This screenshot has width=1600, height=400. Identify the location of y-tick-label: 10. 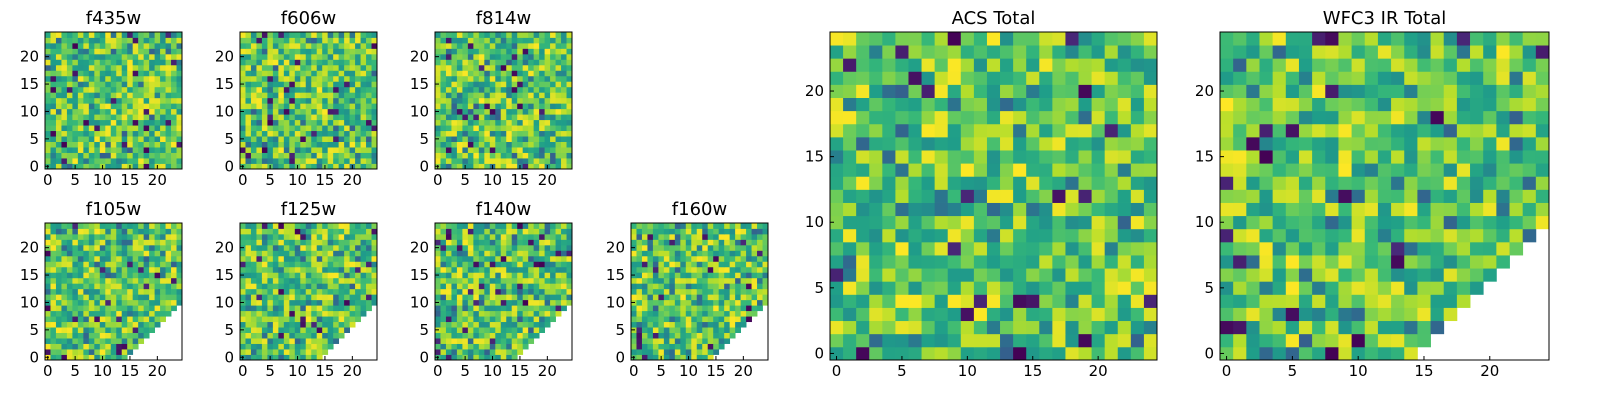
(29, 111).